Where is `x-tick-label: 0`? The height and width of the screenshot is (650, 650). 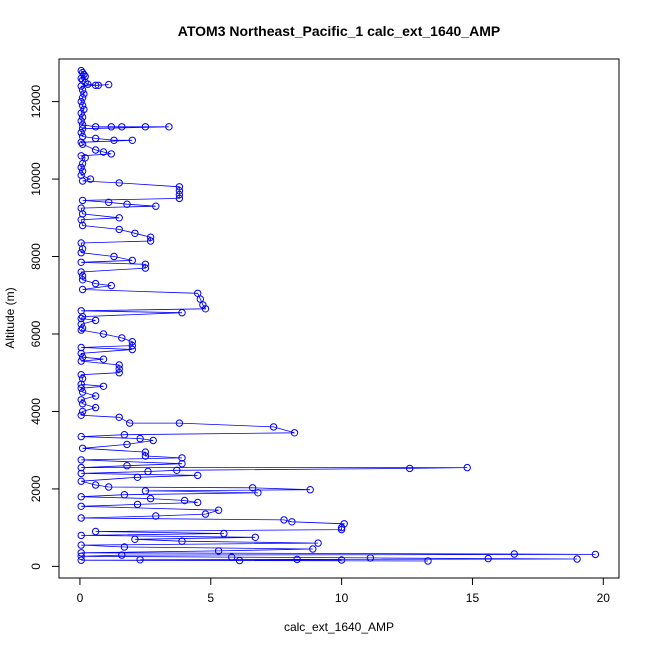
x-tick-label: 0 is located at coordinates (80, 598).